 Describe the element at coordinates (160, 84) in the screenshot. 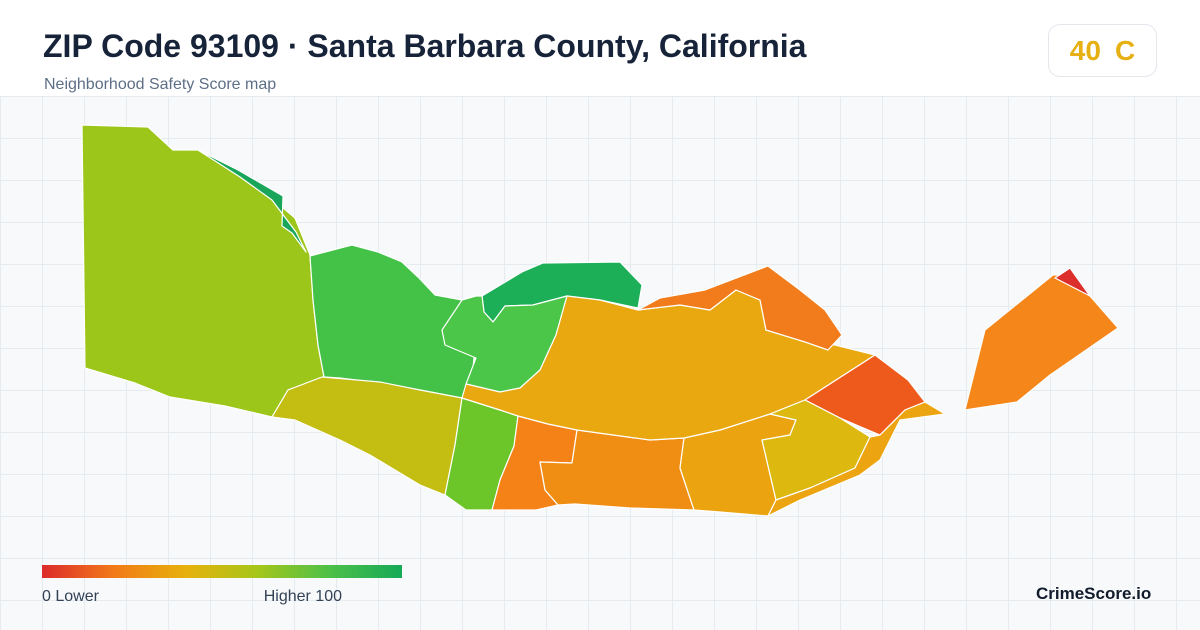

I see `map-subtitle: Neighborhood Safety Score map` at that location.